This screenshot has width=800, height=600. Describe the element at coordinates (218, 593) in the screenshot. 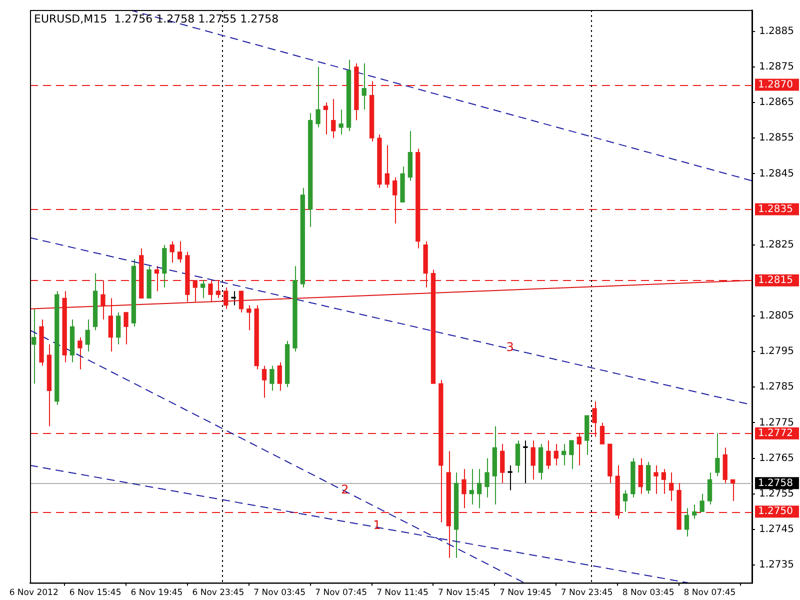

I see `x-tick-label: 6 Nov 23:45` at that location.